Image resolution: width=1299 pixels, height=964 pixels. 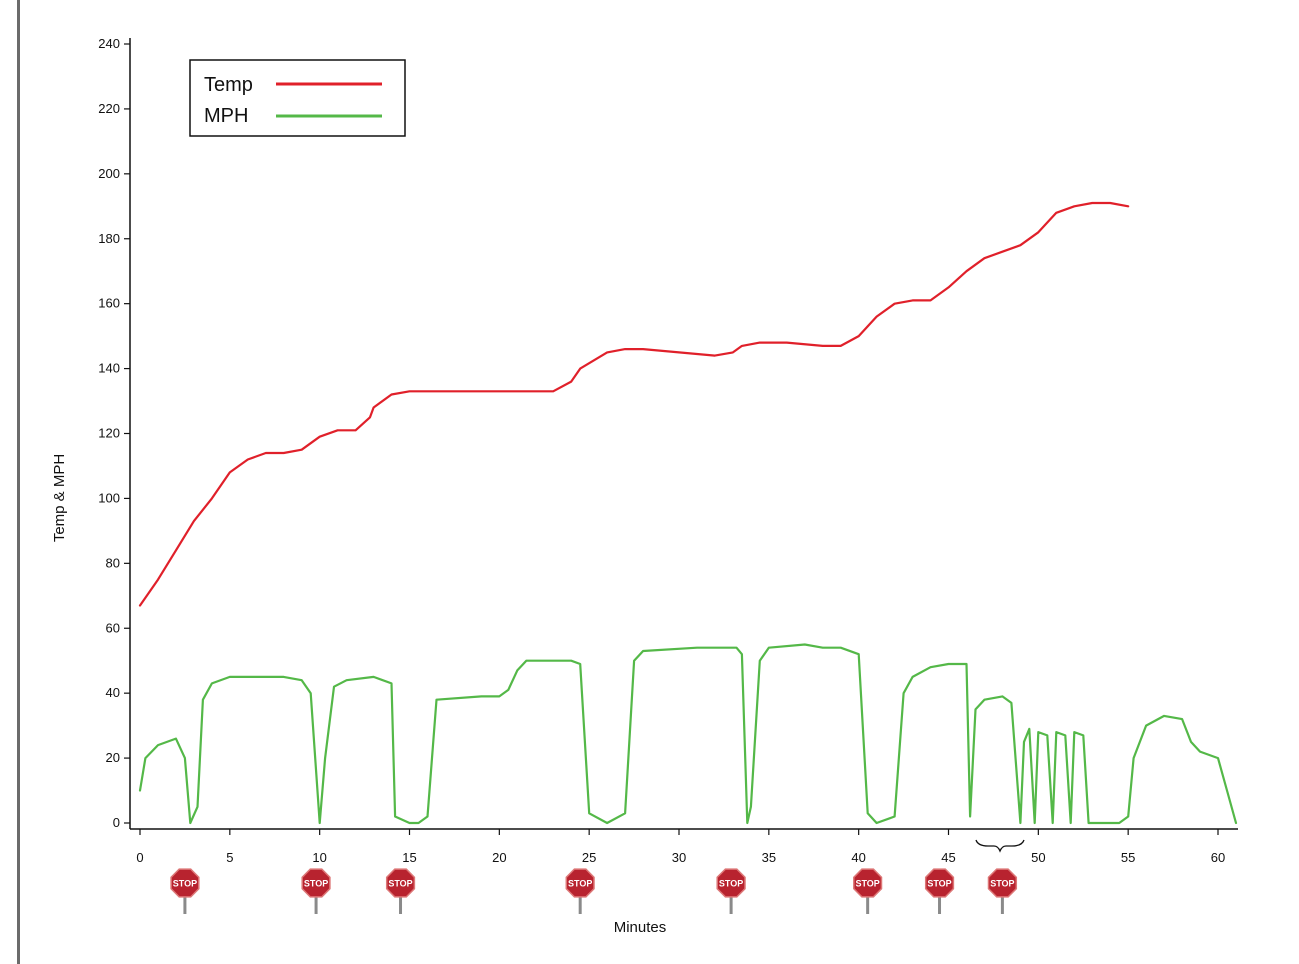 I want to click on x-tick-label: 40, so click(x=858, y=857).